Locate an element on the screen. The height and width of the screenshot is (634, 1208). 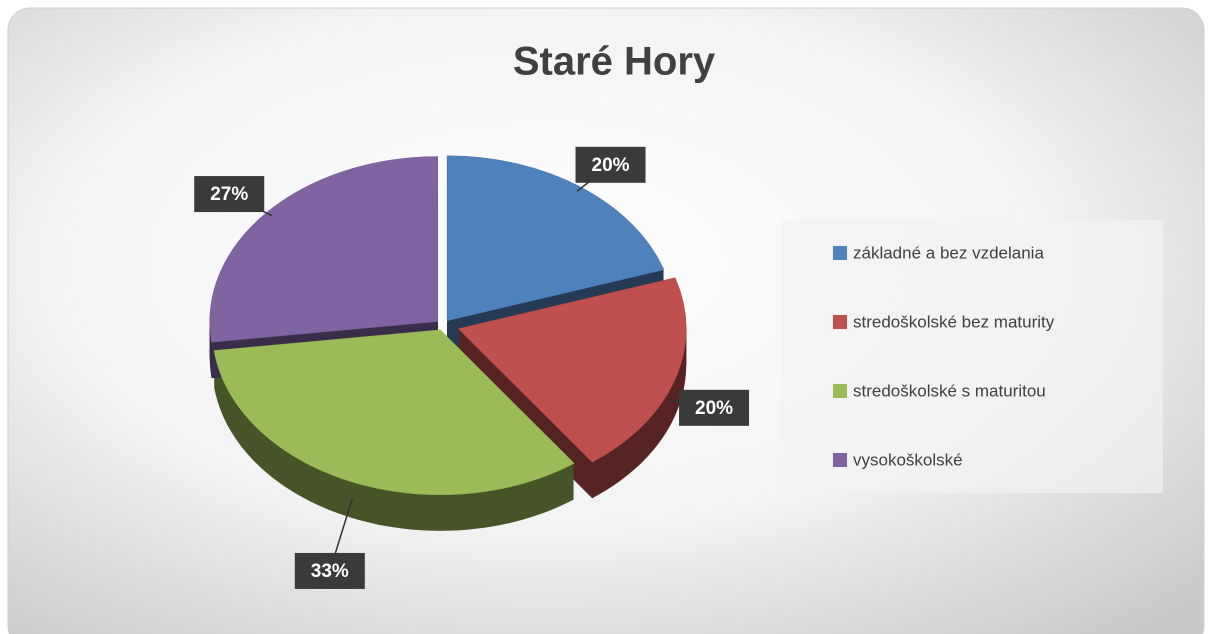
legend-label: základné a bez vzdelania is located at coordinates (948, 252).